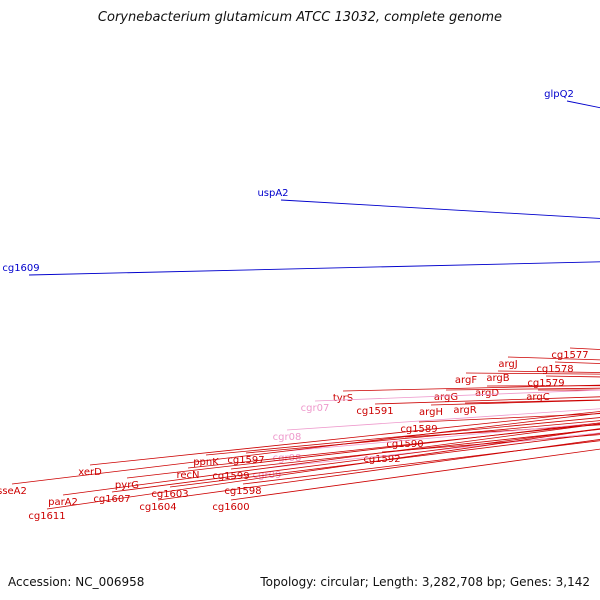 This screenshot has width=600, height=600. What do you see at coordinates (374, 411) in the screenshot?
I see `gene-label: cg1591` at bounding box center [374, 411].